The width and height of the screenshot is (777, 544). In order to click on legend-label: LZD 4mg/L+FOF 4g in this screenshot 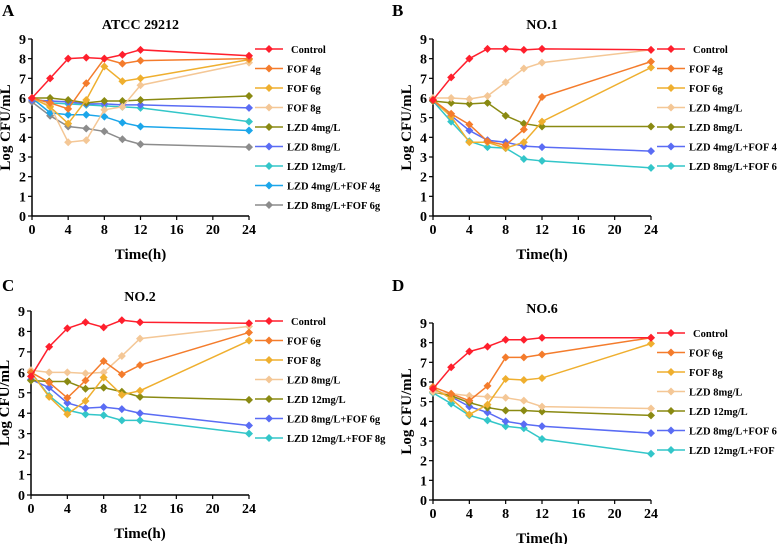, I will do `click(334, 187)`.